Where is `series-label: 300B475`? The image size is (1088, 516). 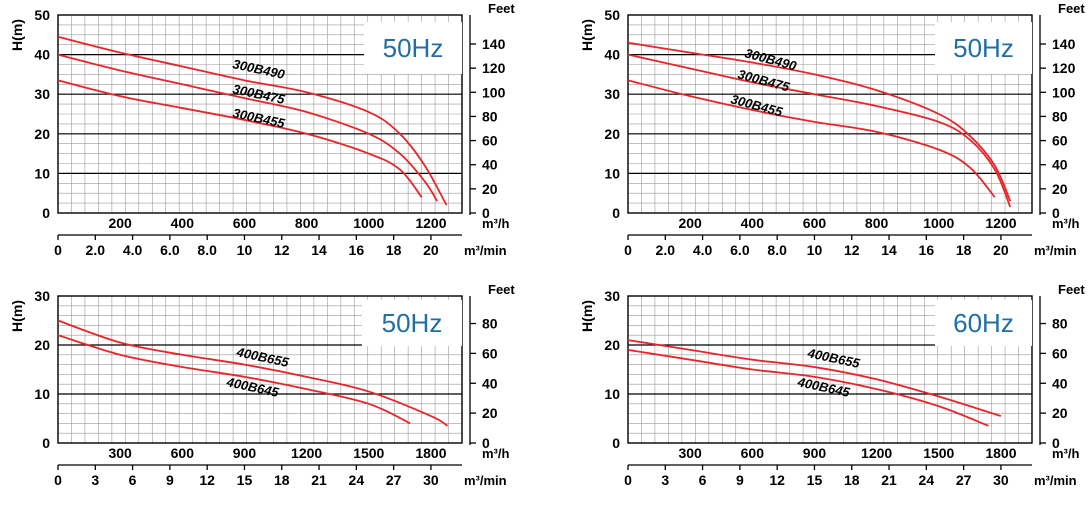
series-label: 300B475 is located at coordinates (258, 94).